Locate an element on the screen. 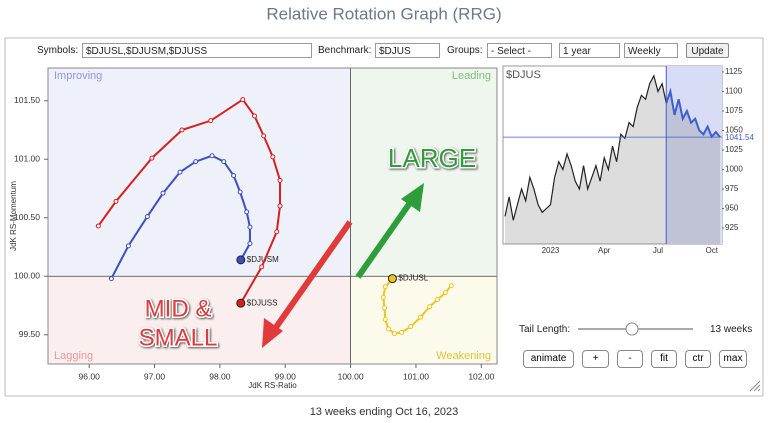 The height and width of the screenshot is (423, 768). x-axis-title: JdK RS-Ratio is located at coordinates (272, 385).